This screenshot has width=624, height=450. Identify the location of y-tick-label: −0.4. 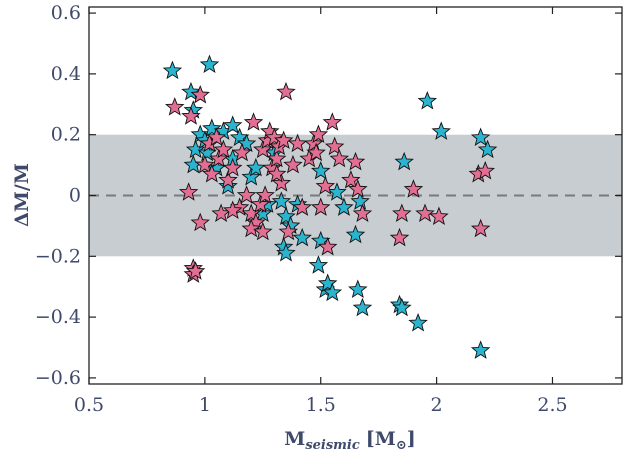
(58, 317).